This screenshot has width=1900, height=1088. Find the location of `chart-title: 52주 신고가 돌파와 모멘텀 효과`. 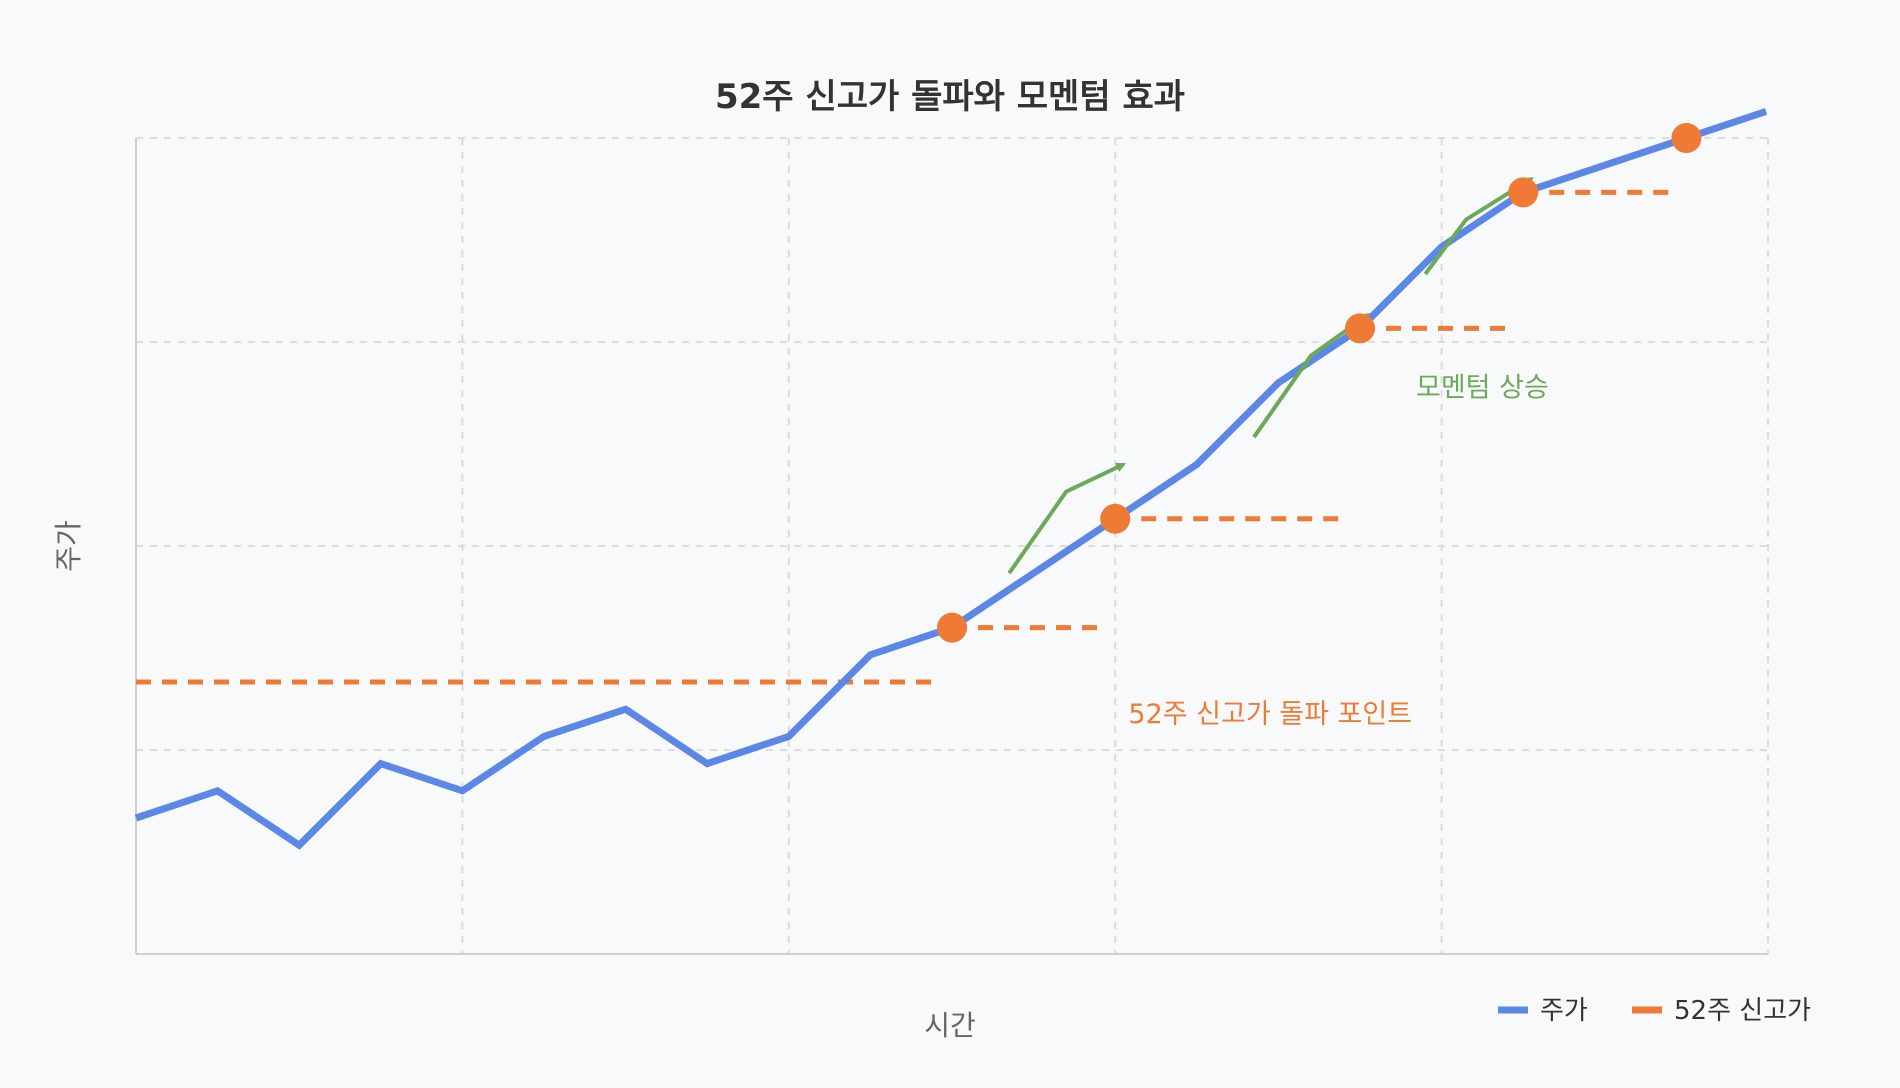

chart-title: 52주 신고가 돌파와 모멘텀 효과 is located at coordinates (950, 97).